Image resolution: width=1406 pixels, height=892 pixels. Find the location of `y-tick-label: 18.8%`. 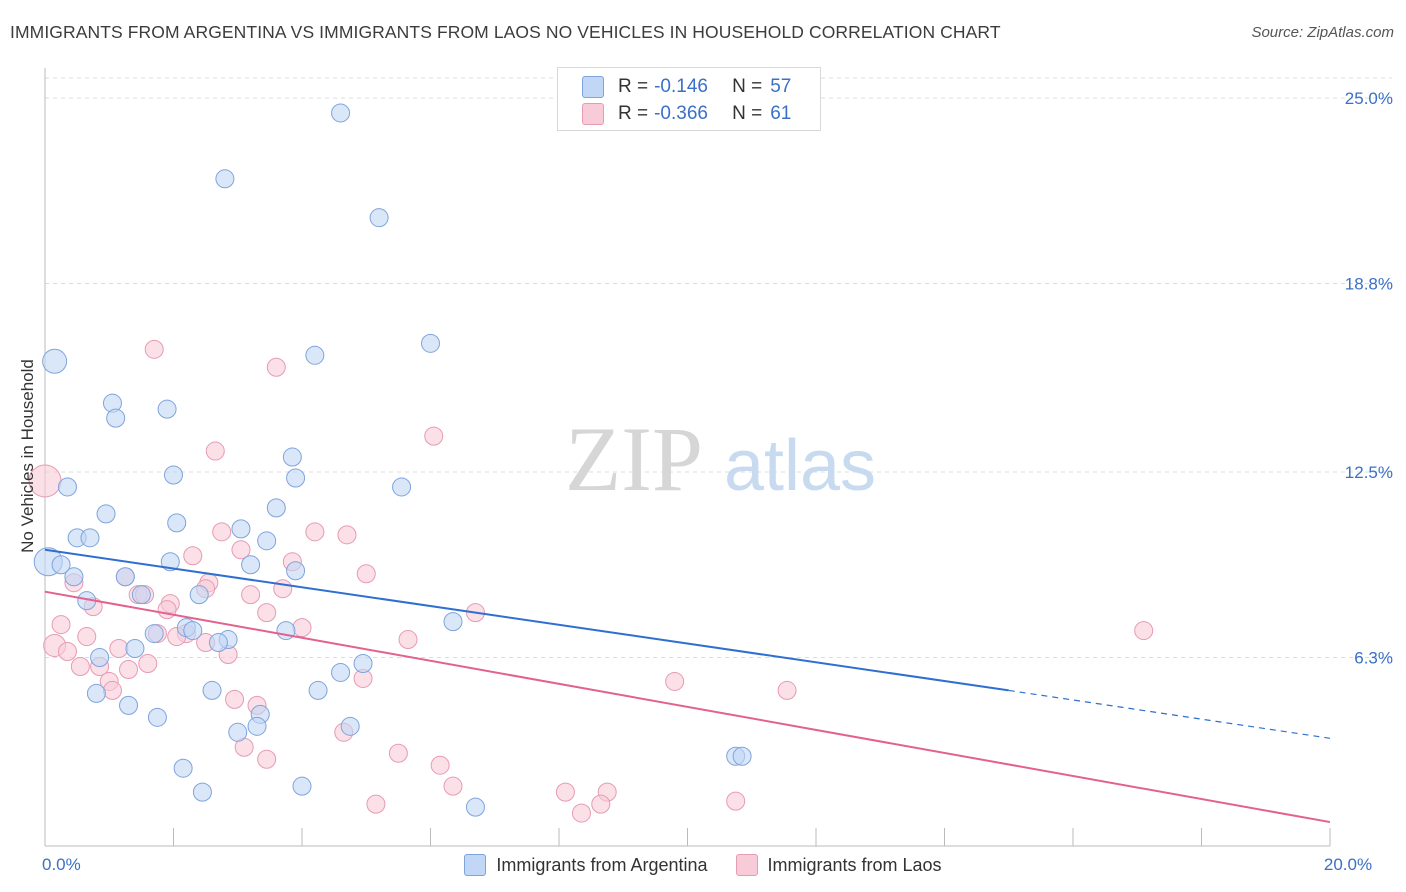

y-tick-label: 18.8% is located at coordinates (1369, 284).